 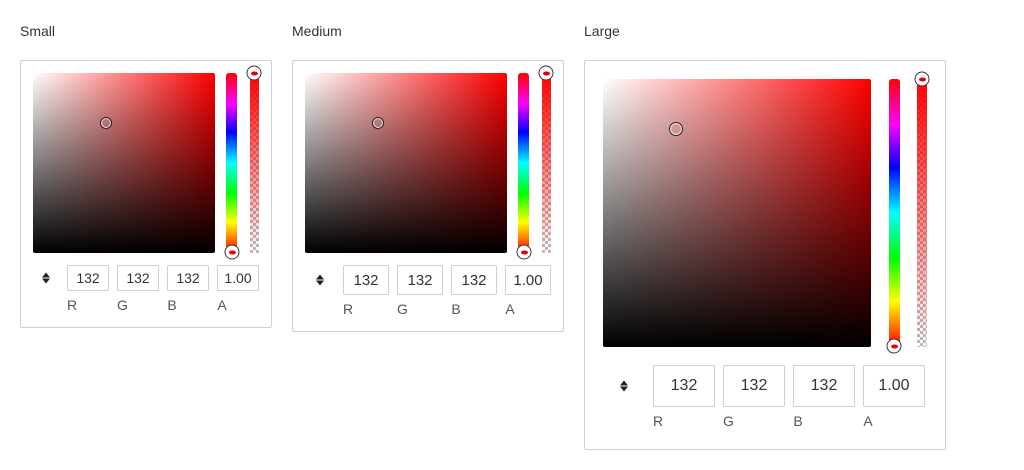 I want to click on alpha-input-small, so click(x=238, y=278).